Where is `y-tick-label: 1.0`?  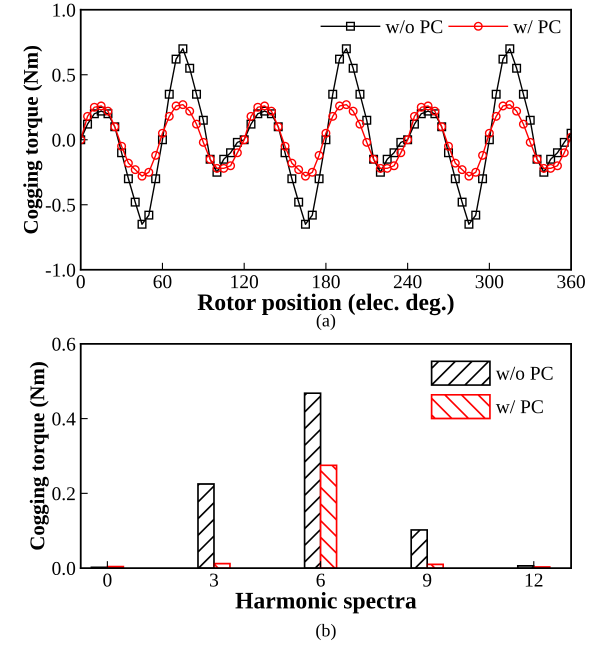 y-tick-label: 1.0 is located at coordinates (64, 10).